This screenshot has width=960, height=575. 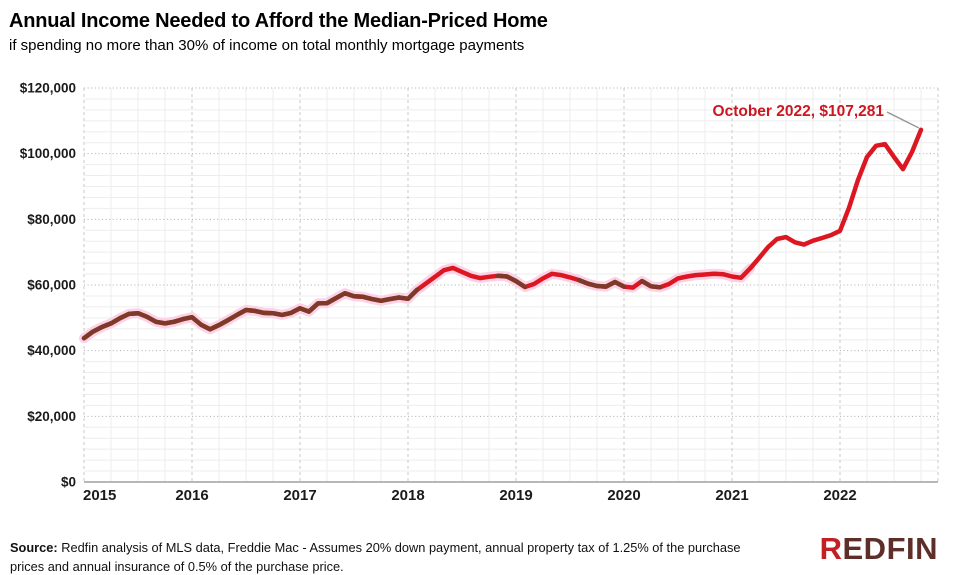 I want to click on logo-letter-r: R, so click(x=831, y=548).